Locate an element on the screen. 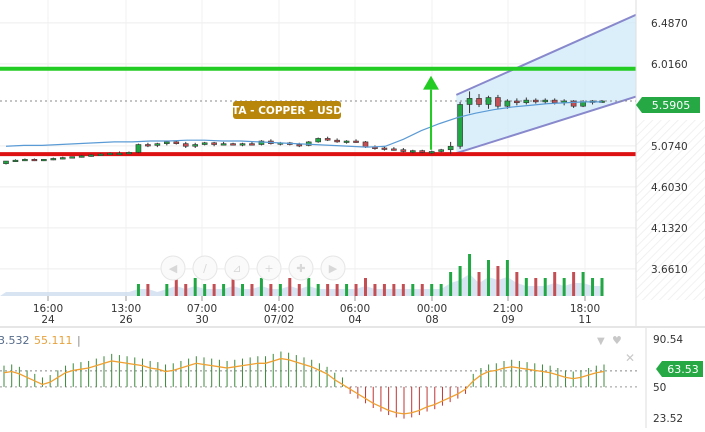 The height and width of the screenshot is (432, 705). price-axis-label: 6.0160 is located at coordinates (669, 65).